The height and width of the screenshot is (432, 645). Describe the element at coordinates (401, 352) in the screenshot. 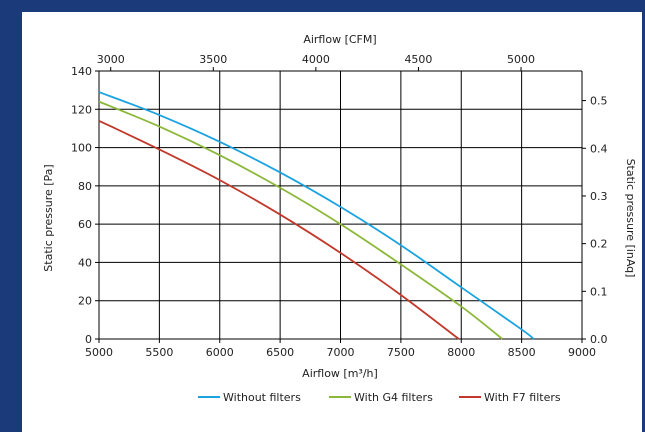

I see `x-tick-label: 7500` at that location.